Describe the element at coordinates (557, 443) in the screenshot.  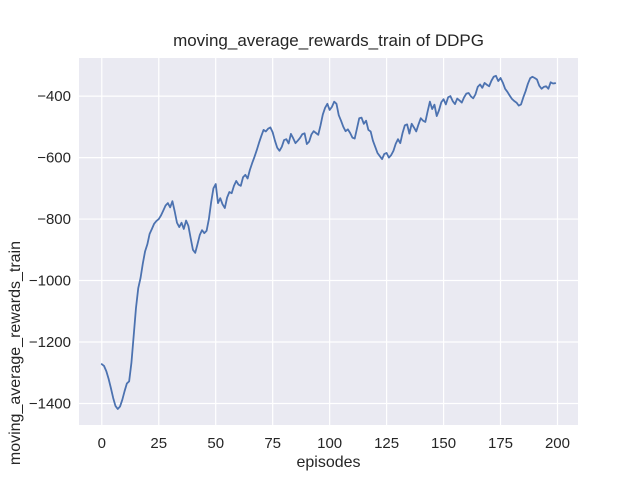
I see `x-tick-label: 200` at that location.